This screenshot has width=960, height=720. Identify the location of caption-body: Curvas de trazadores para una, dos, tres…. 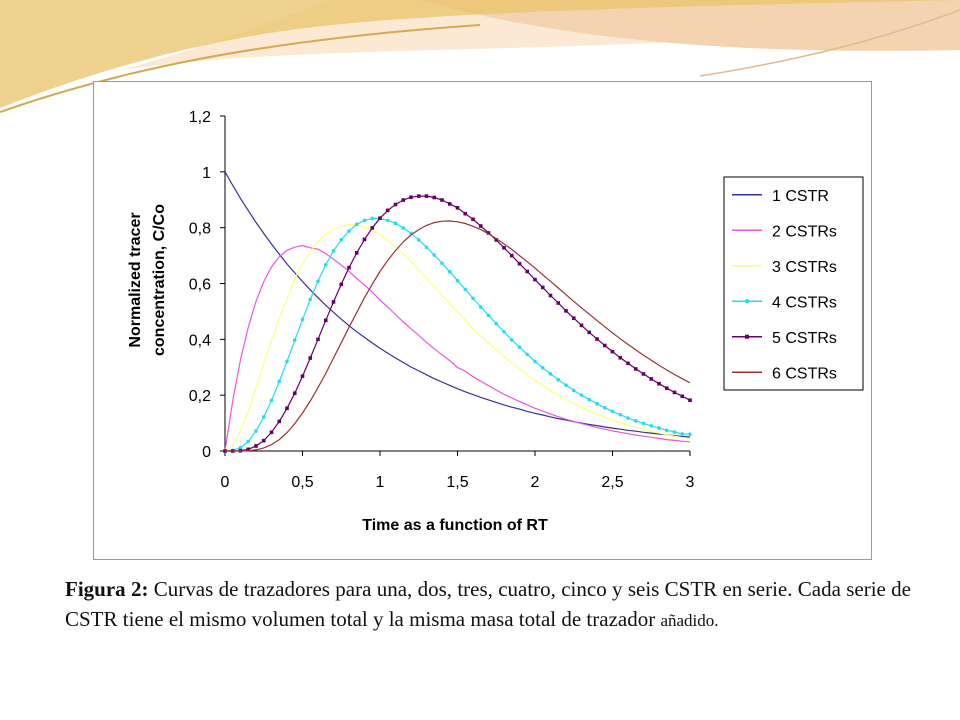
(488, 604).